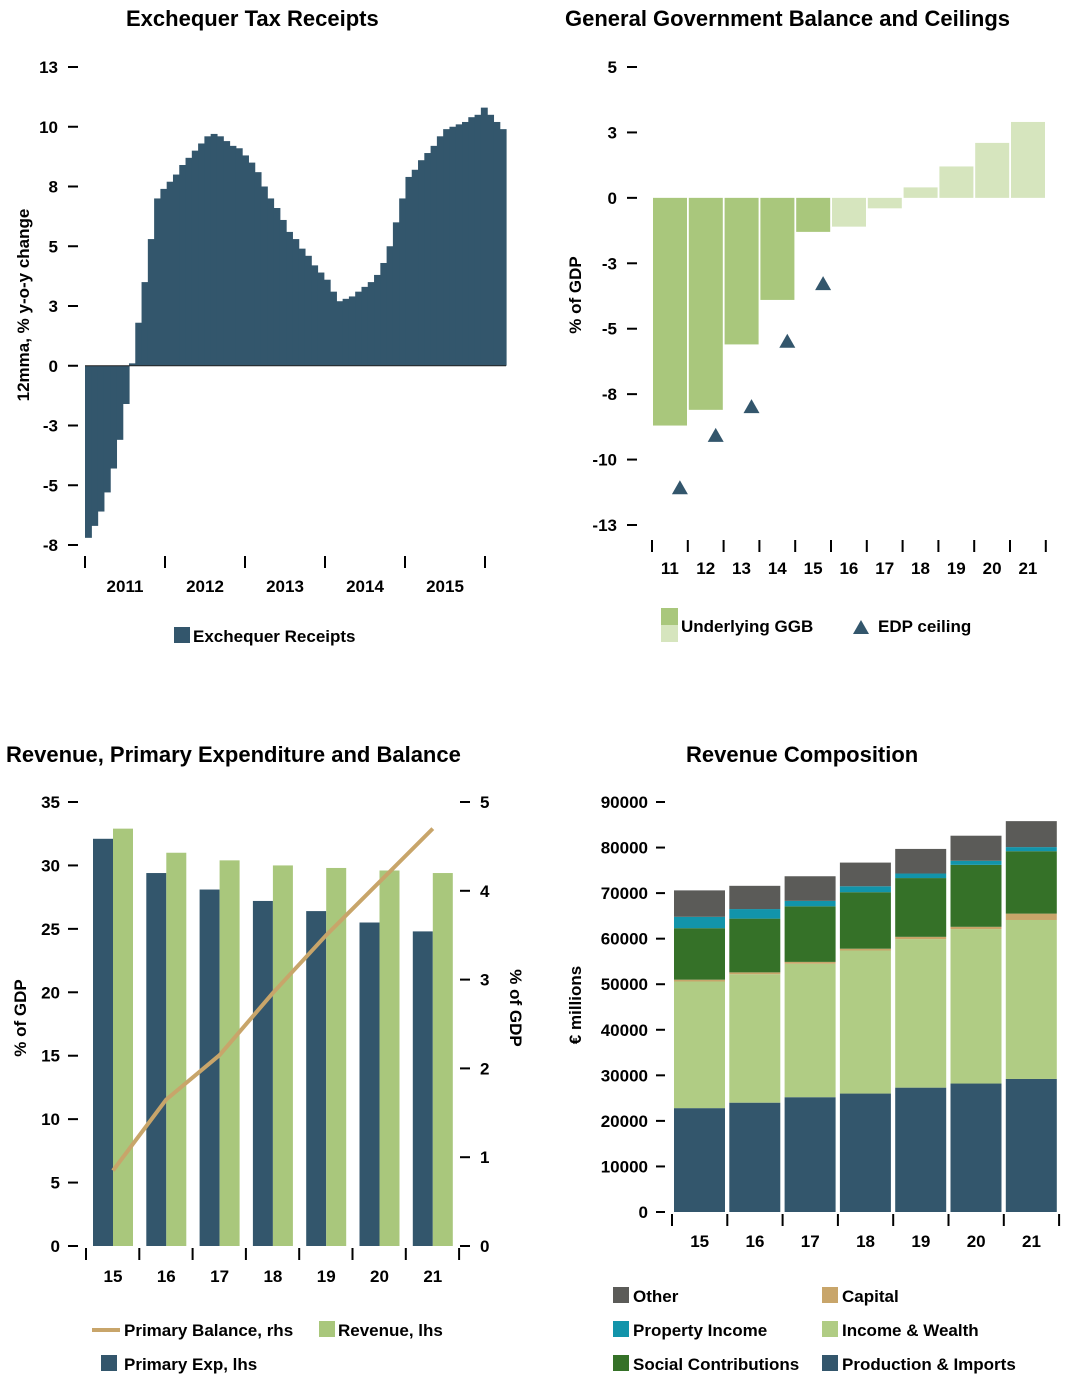 The height and width of the screenshot is (1378, 1082). Describe the element at coordinates (609, 263) in the screenshot. I see `y-tick-label: -3` at that location.